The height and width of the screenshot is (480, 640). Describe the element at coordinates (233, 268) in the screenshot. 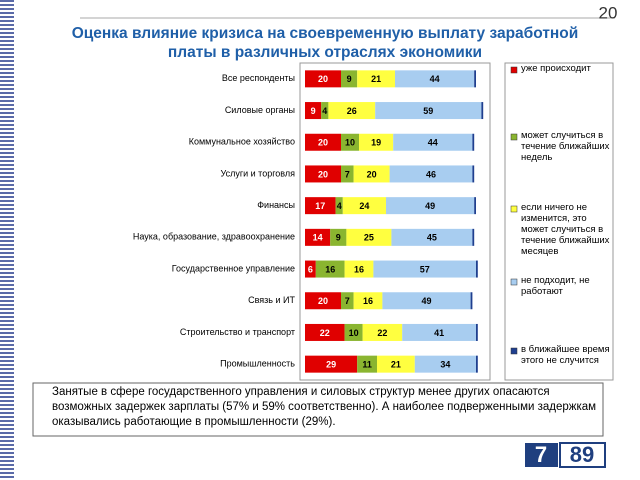

I see `y-tick-label: Государственное управление` at that location.